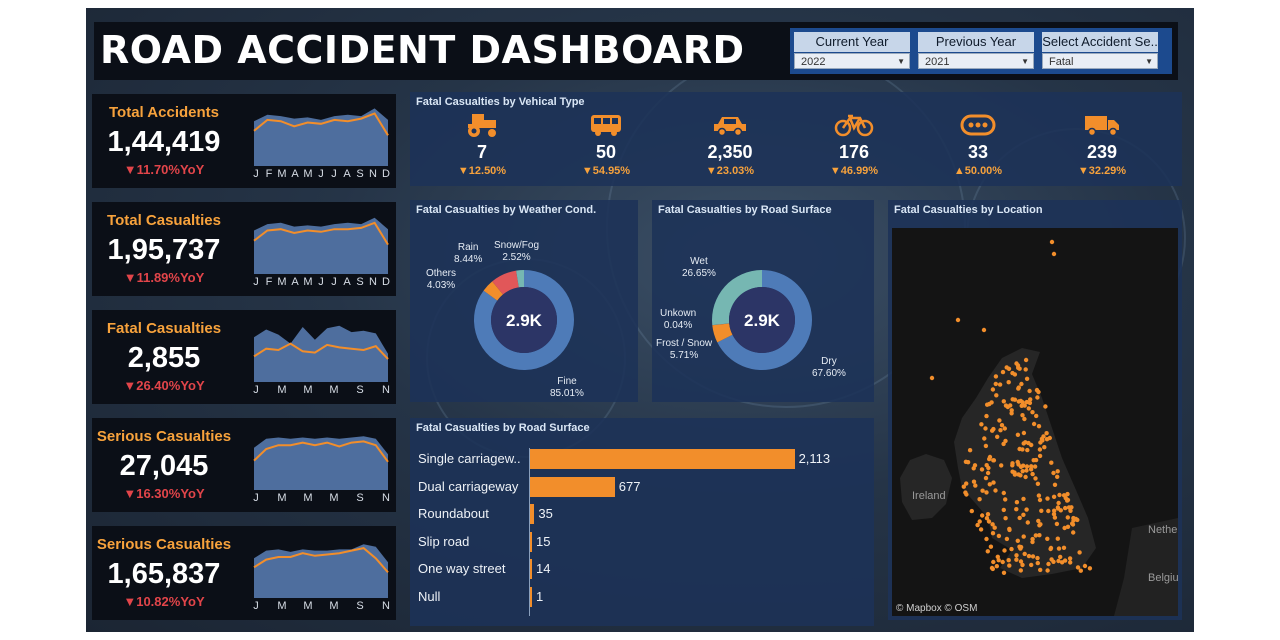 This screenshot has width=1280, height=640. Describe the element at coordinates (164, 574) in the screenshot. I see `kpi-value: 1,65,837` at that location.